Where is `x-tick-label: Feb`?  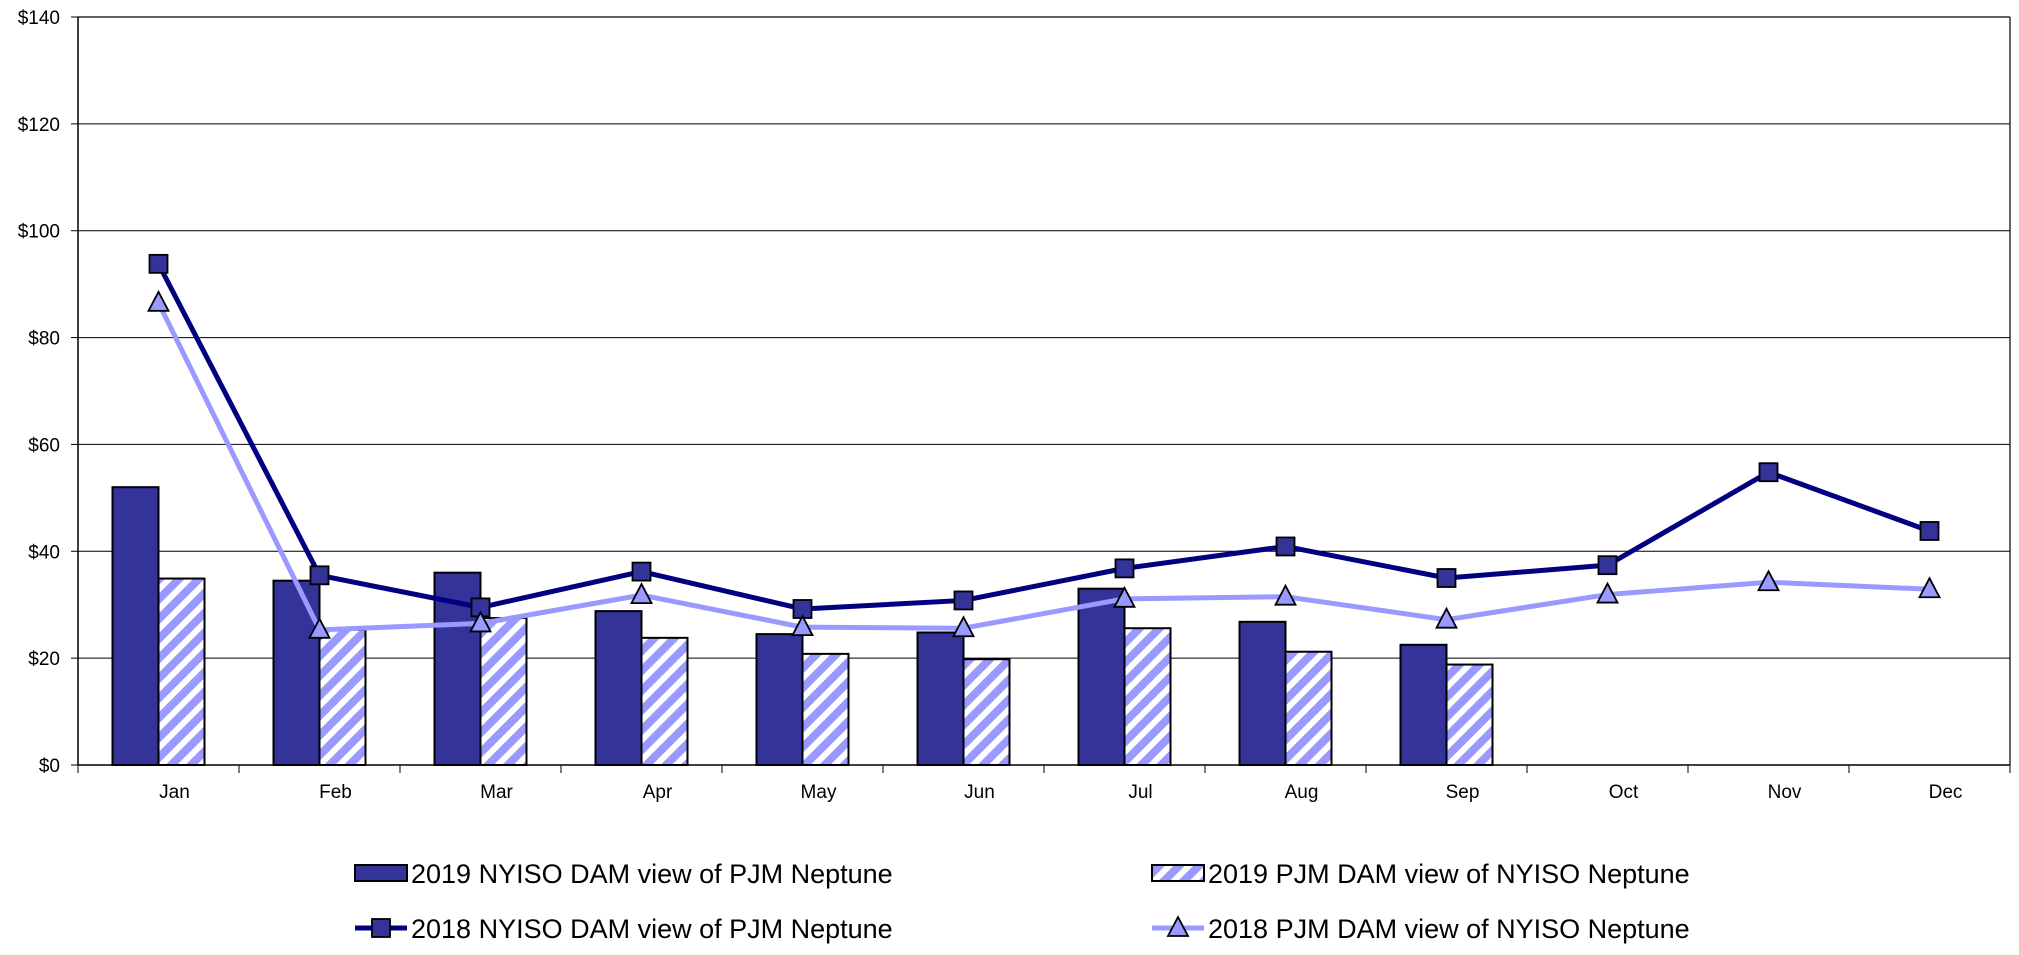
x-tick-label: Feb is located at coordinates (335, 792).